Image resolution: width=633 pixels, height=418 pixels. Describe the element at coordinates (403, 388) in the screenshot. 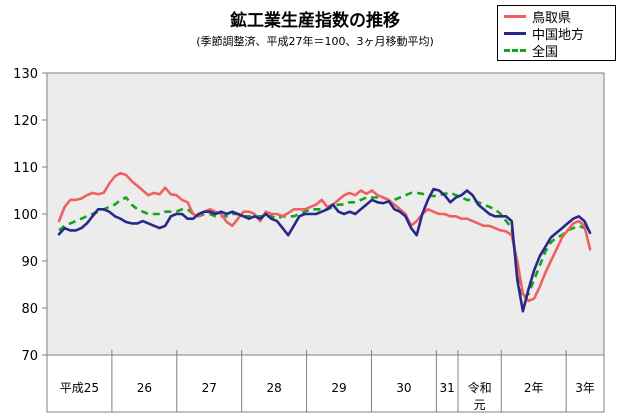

I see `x-category-label: 30` at that location.